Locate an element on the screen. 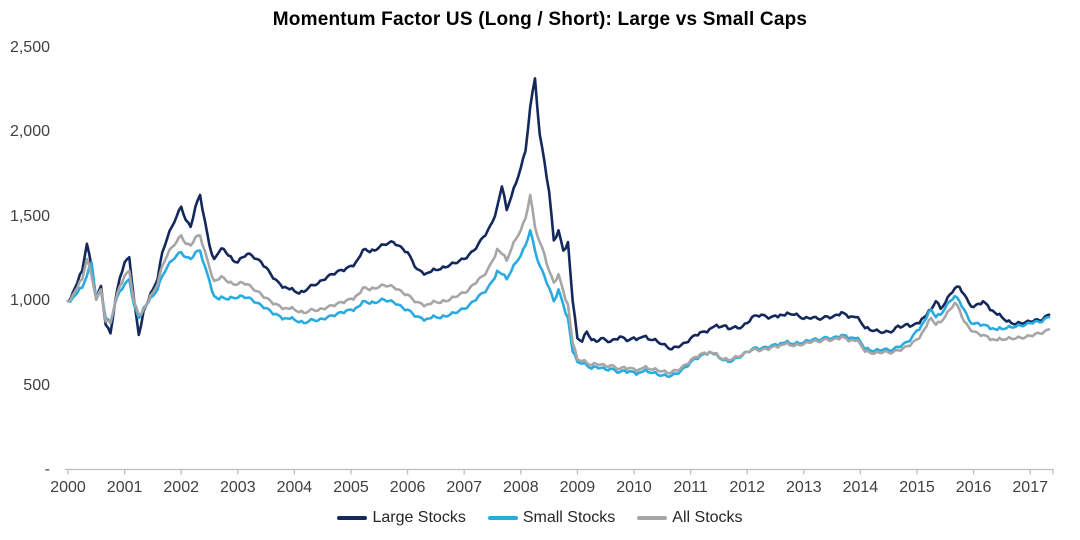 The height and width of the screenshot is (540, 1080). legend-item-small-stocks: Small Stocks is located at coordinates (551, 518).